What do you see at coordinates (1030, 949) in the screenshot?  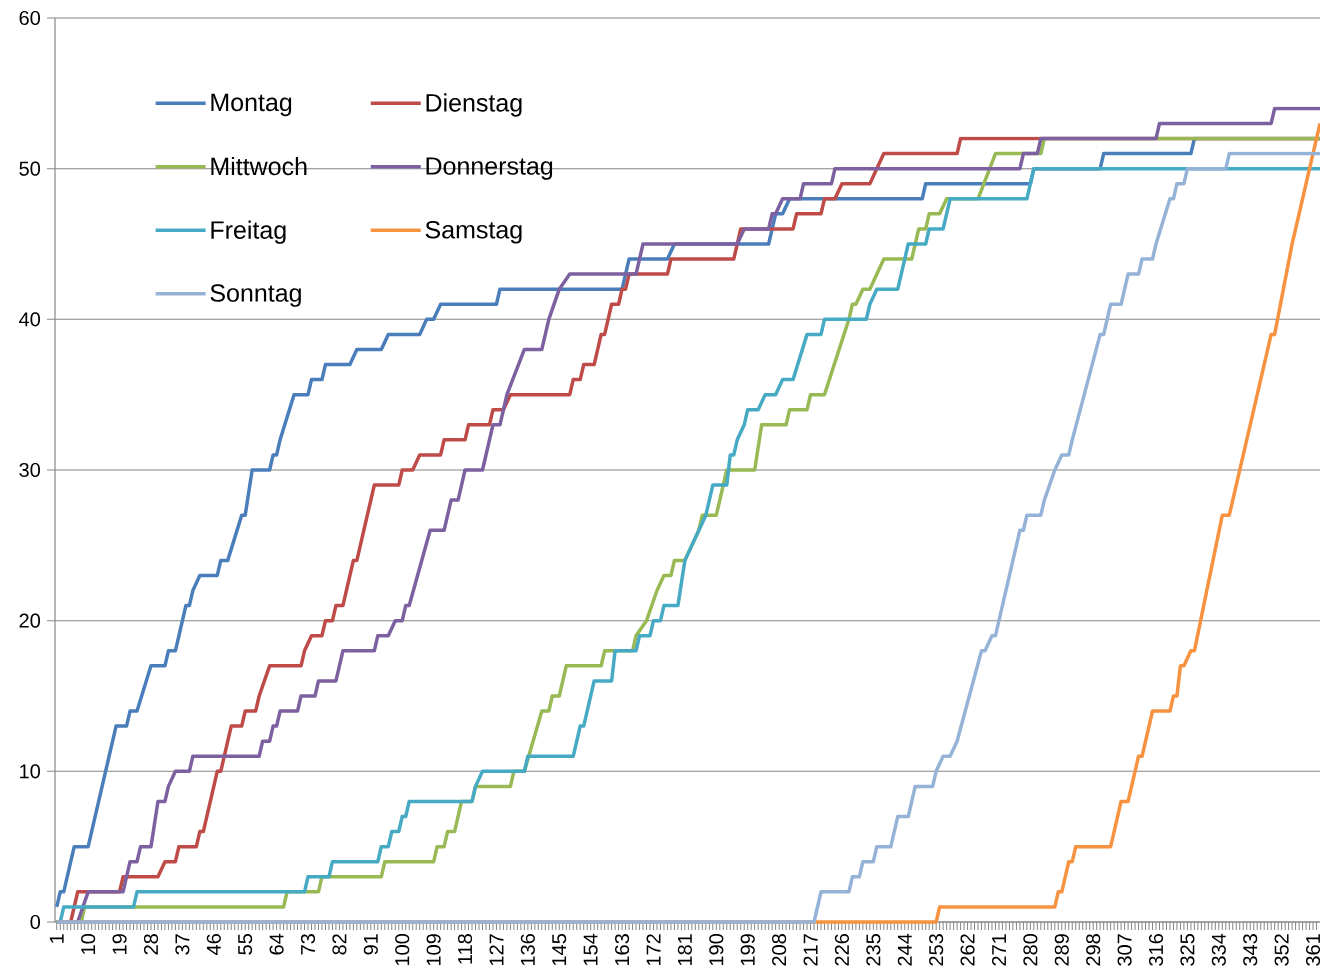 I see `x-tick-label: 280` at bounding box center [1030, 949].